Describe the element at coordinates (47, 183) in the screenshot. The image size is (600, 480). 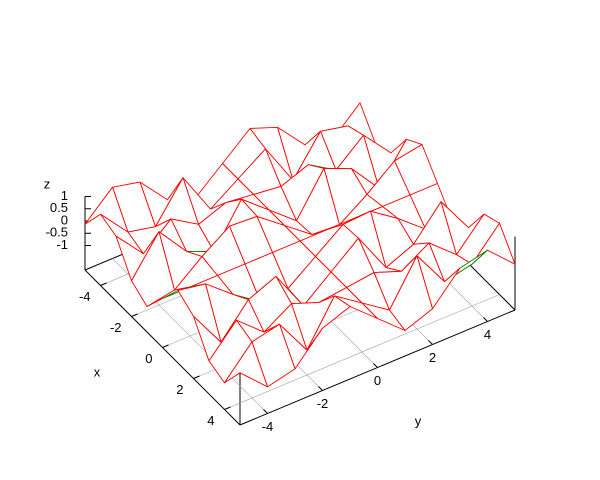
I see `z-axis-label: z` at that location.